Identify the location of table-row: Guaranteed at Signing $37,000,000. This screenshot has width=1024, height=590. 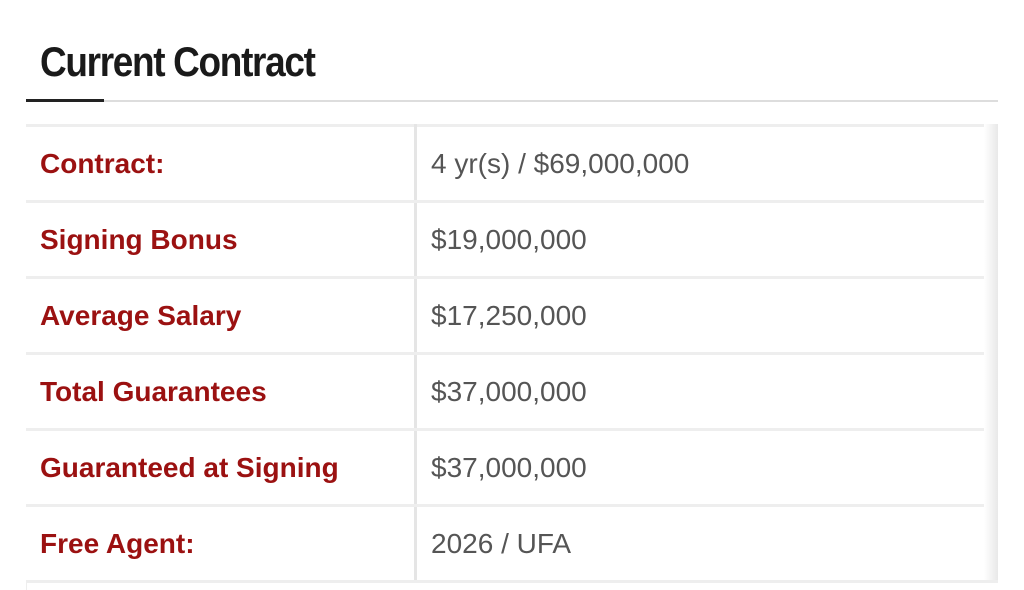
(512, 468).